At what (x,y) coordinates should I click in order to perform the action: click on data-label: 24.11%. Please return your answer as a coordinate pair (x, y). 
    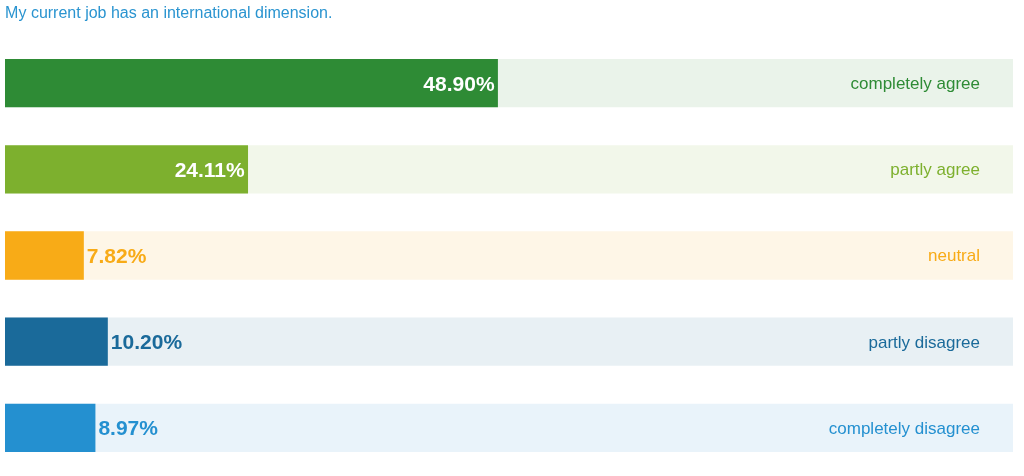
    Looking at the image, I should click on (210, 169).